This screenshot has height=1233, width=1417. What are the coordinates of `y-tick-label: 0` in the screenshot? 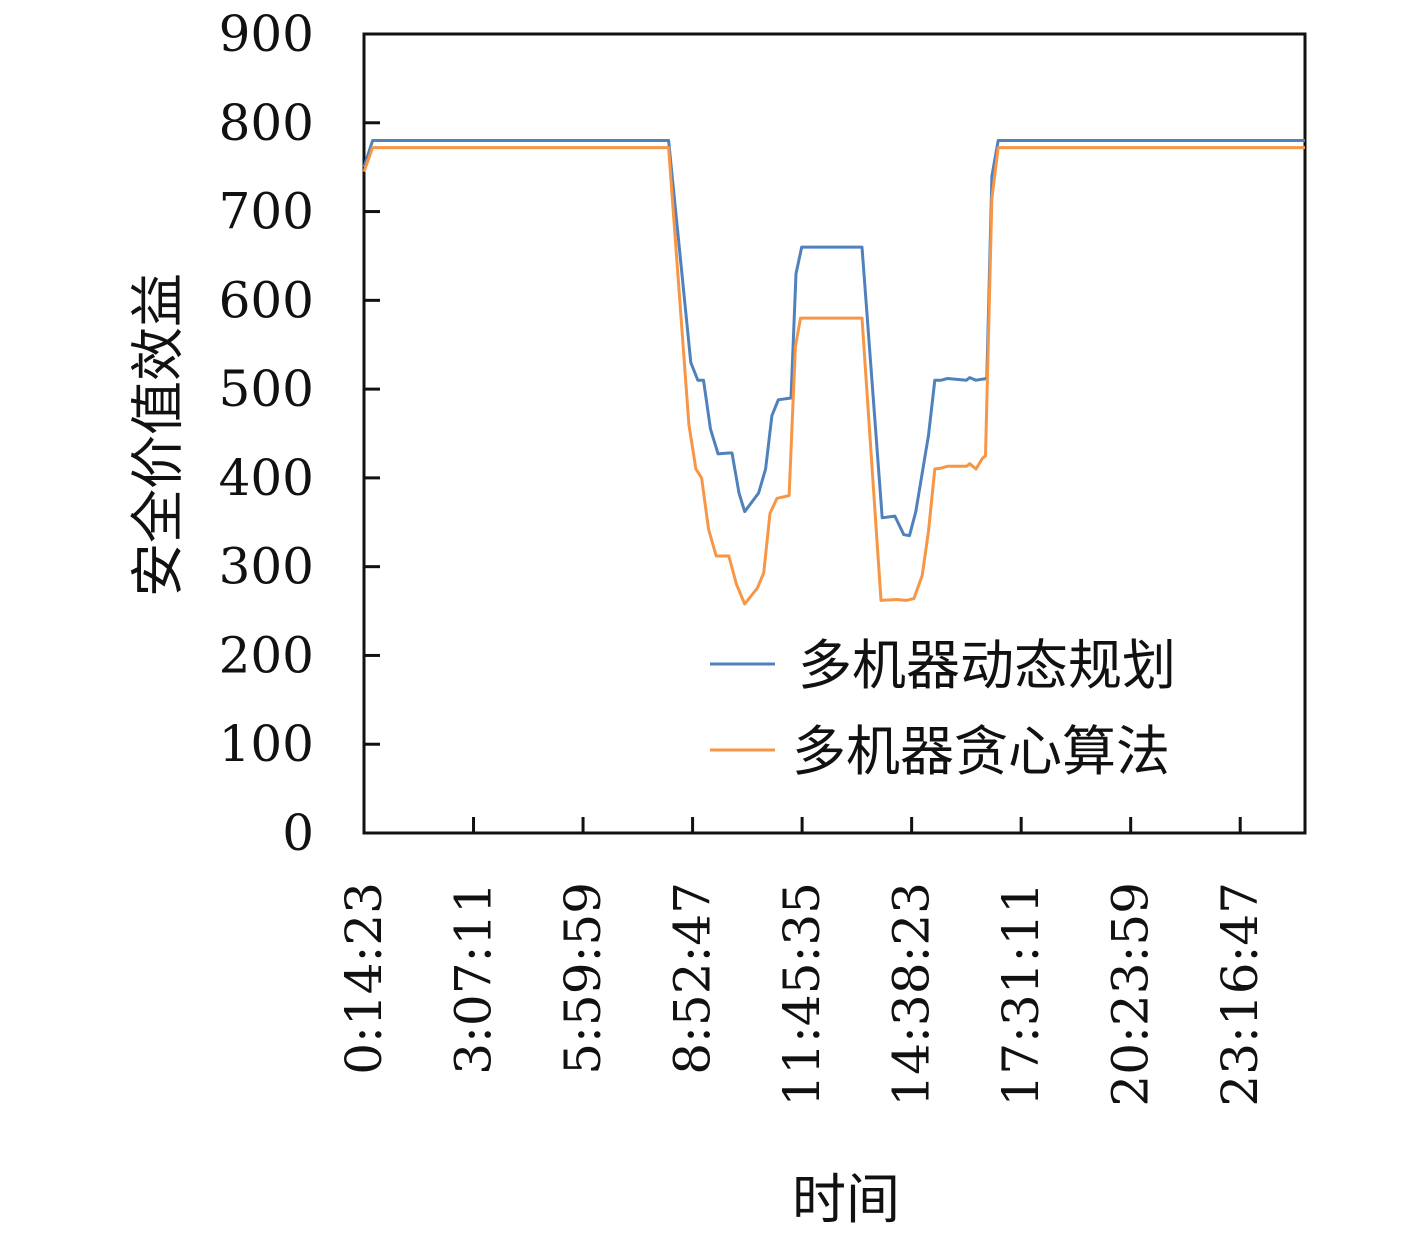 It's located at (298, 833).